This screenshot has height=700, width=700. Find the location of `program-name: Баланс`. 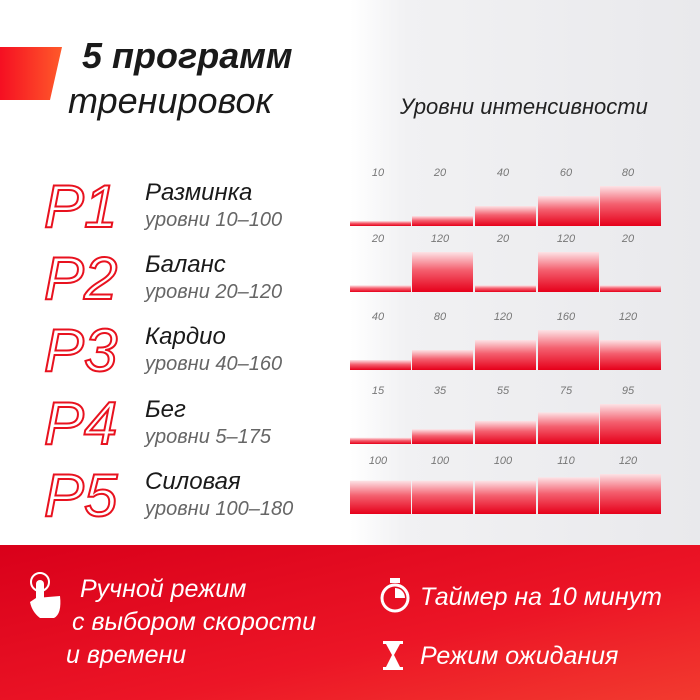

program-name: Баланс is located at coordinates (185, 264).